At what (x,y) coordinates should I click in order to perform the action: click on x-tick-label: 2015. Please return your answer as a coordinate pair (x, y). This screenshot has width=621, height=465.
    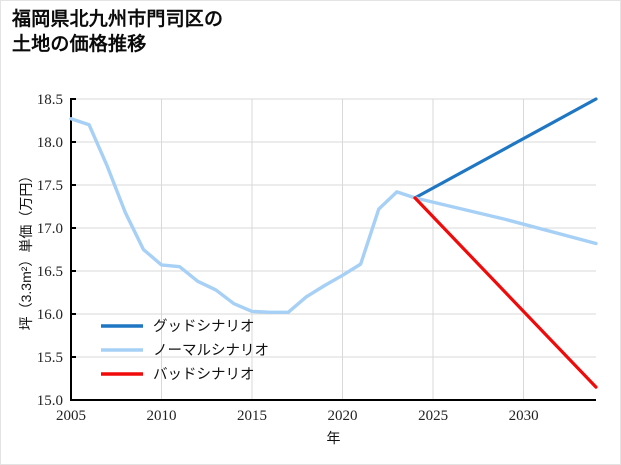
    Looking at the image, I should click on (252, 416).